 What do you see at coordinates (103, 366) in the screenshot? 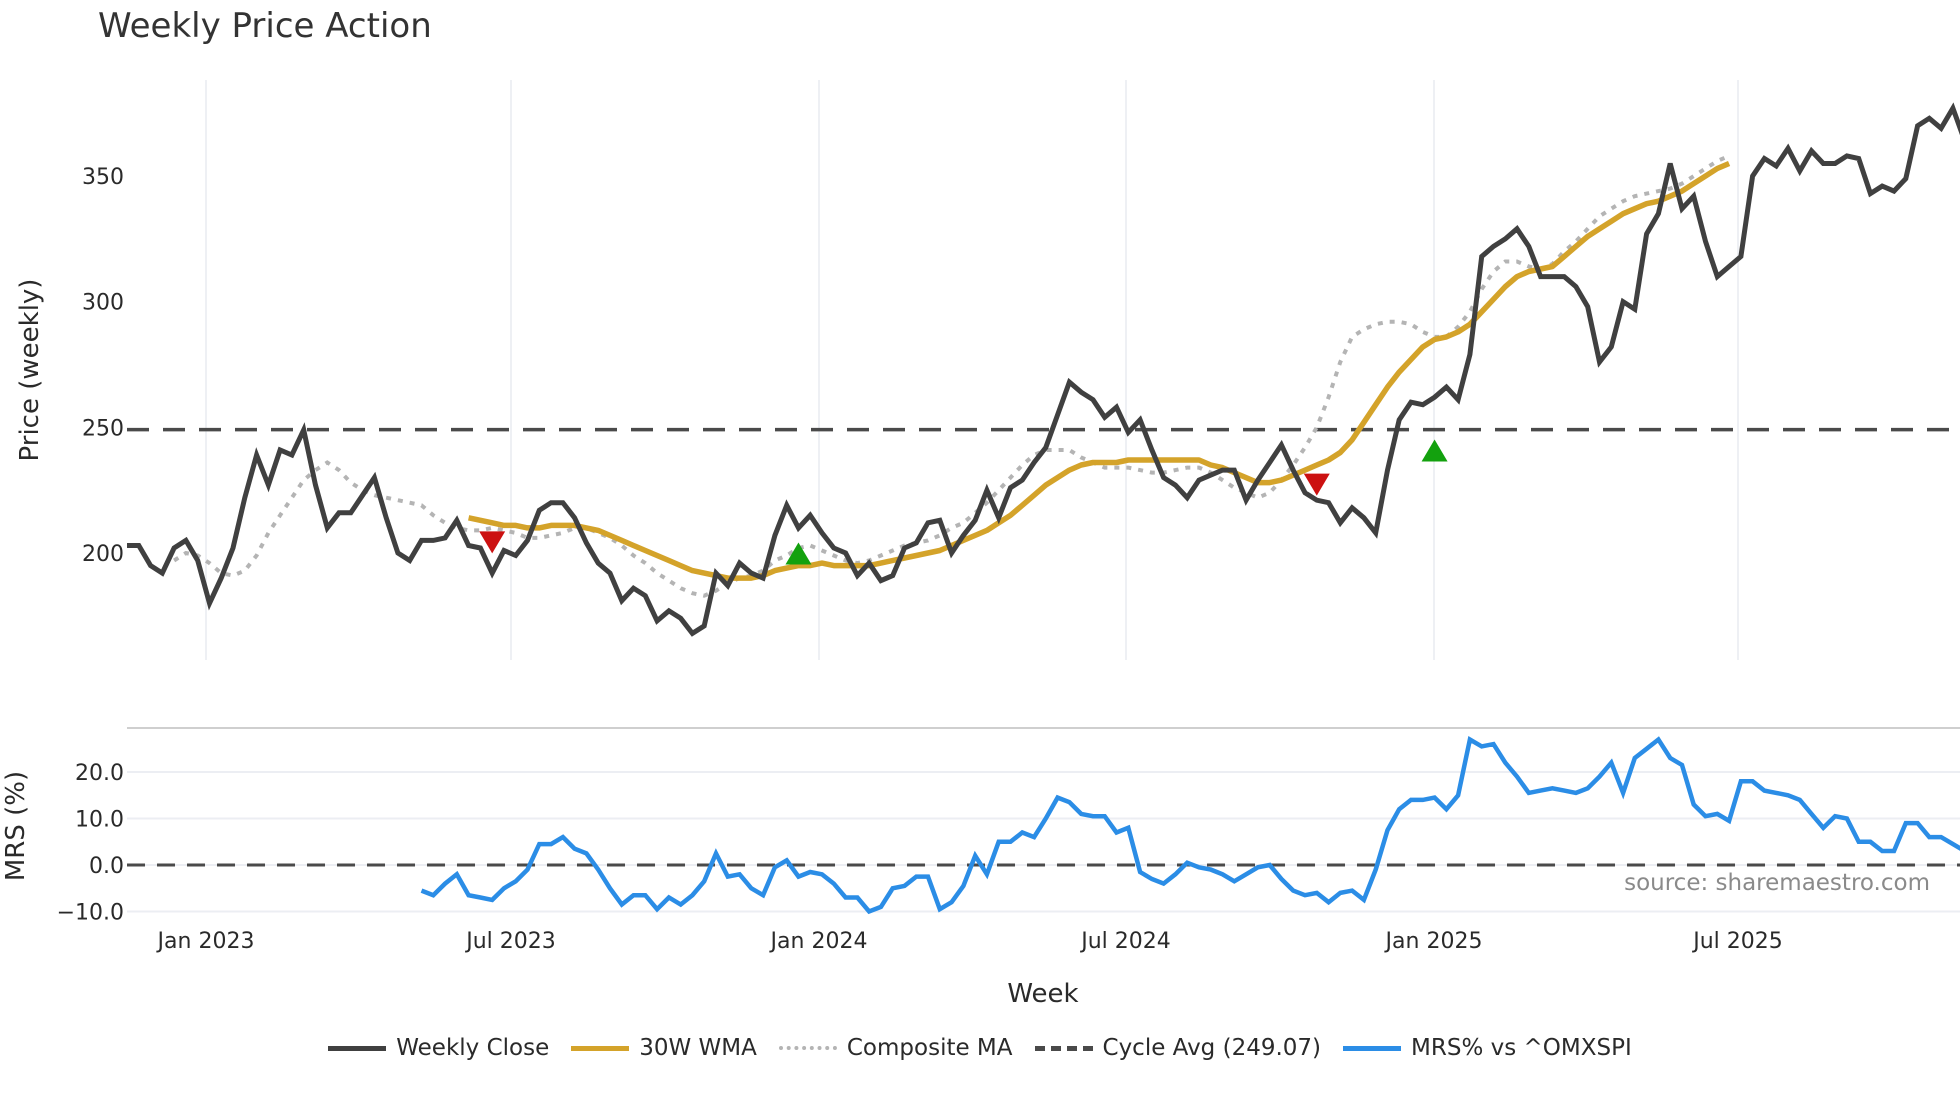
I see `price-y-ticks: 200 250 300 350` at bounding box center [103, 366].